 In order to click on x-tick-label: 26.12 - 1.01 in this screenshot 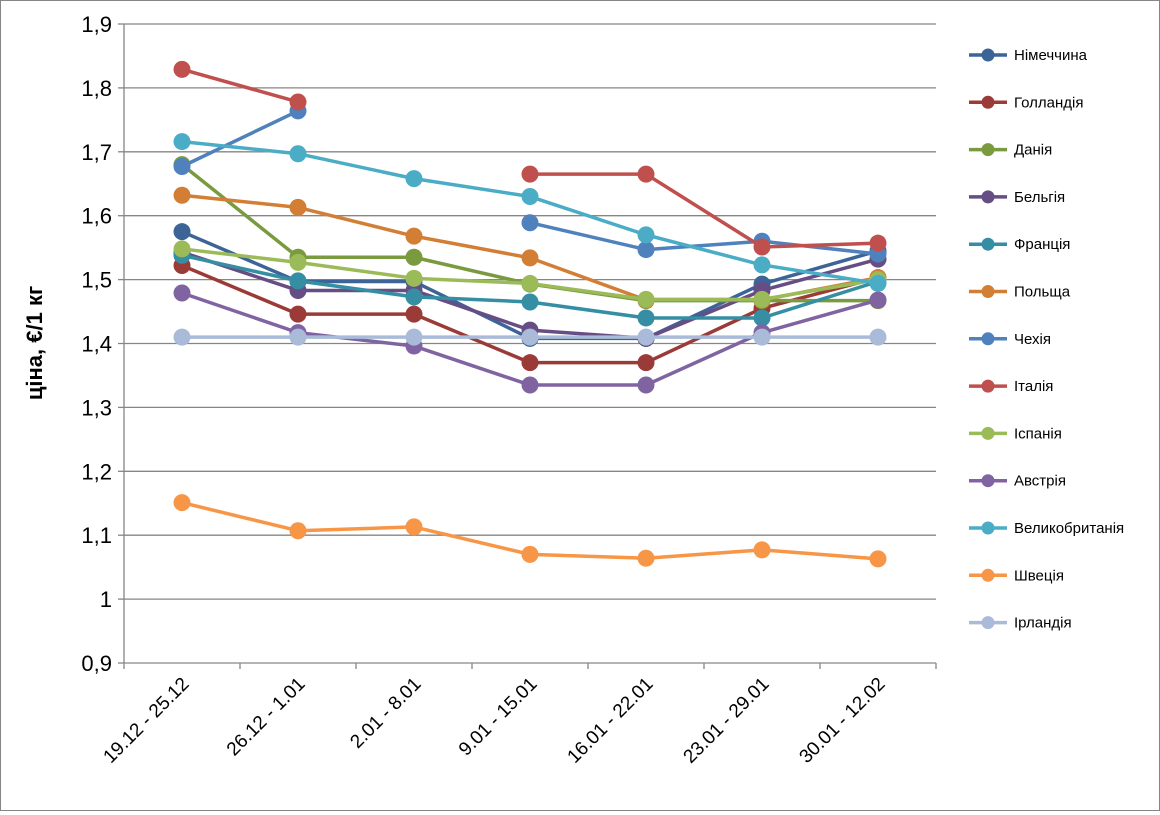, I will do `click(266, 717)`.